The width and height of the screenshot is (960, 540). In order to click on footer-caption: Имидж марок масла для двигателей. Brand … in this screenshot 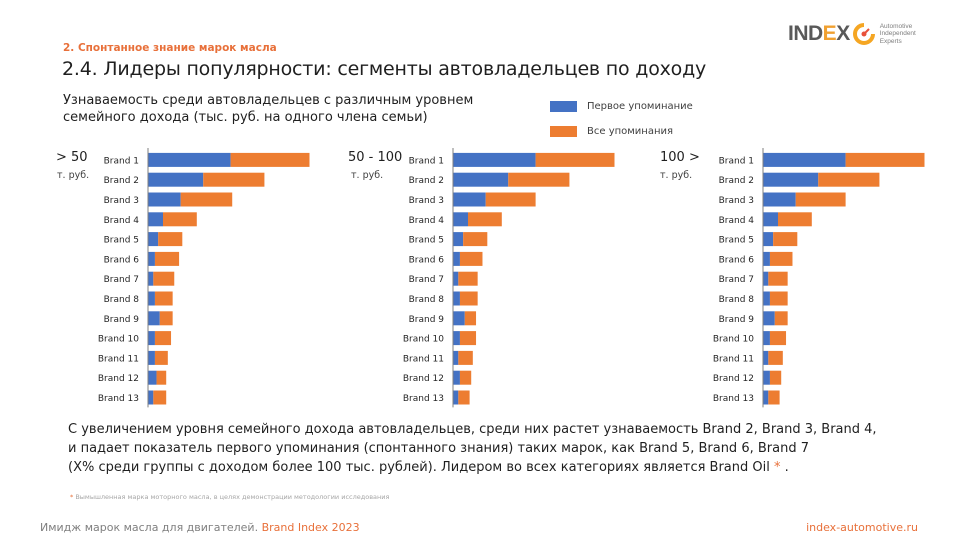, I will do `click(200, 527)`.